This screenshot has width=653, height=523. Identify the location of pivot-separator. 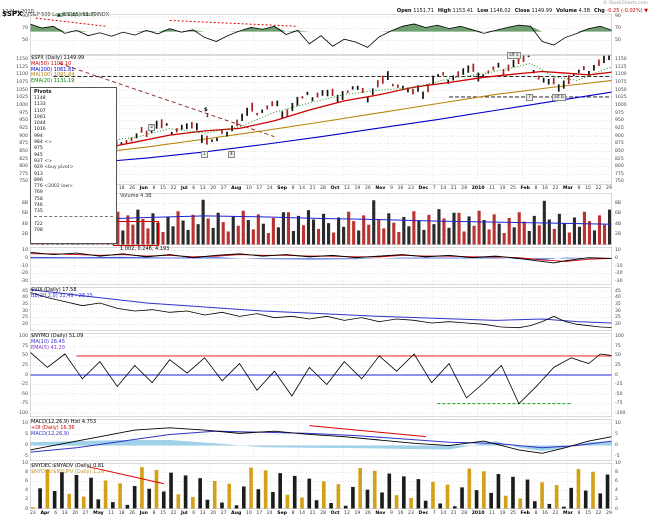
(73, 218).